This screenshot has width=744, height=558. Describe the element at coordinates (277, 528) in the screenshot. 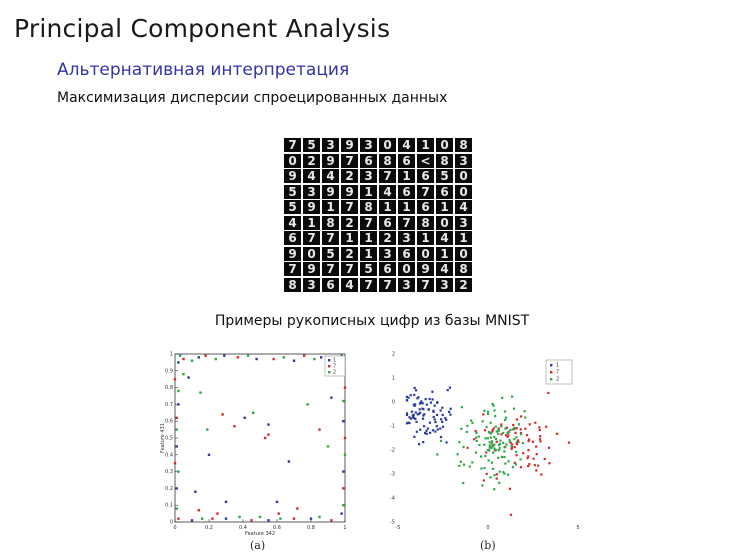

I see `x-tick-label: 0.6` at that location.